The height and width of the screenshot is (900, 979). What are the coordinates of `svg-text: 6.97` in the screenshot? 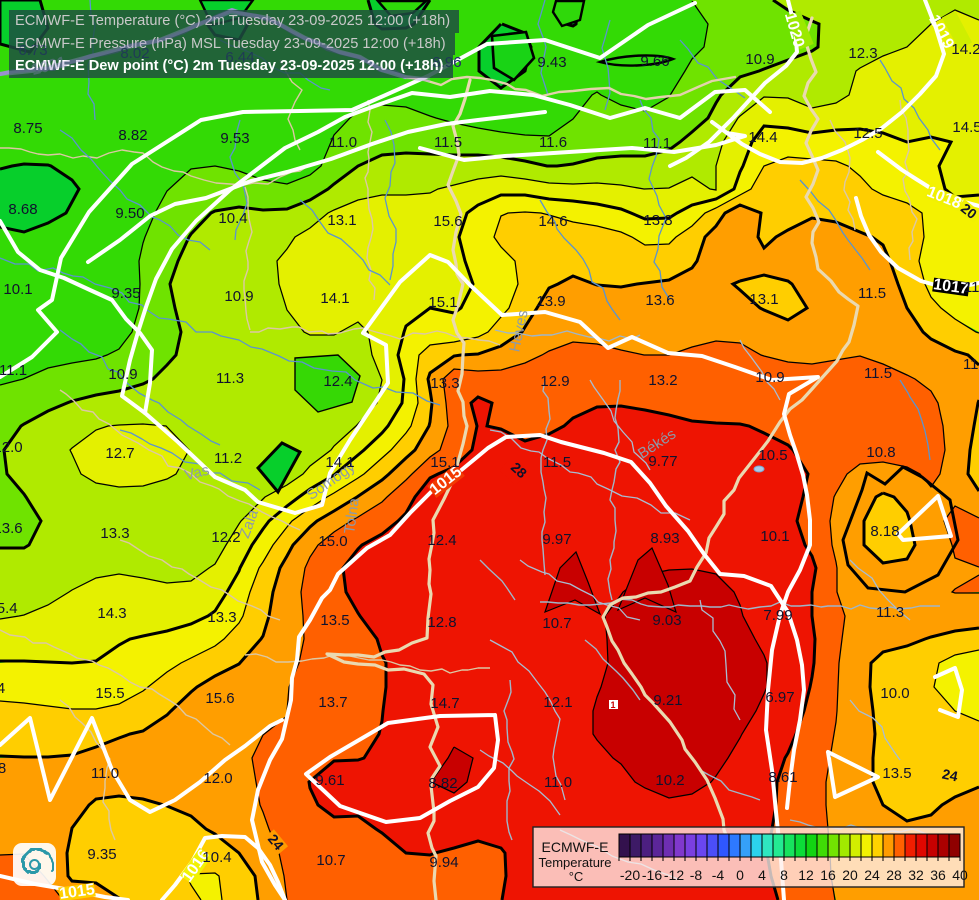 It's located at (779, 697).